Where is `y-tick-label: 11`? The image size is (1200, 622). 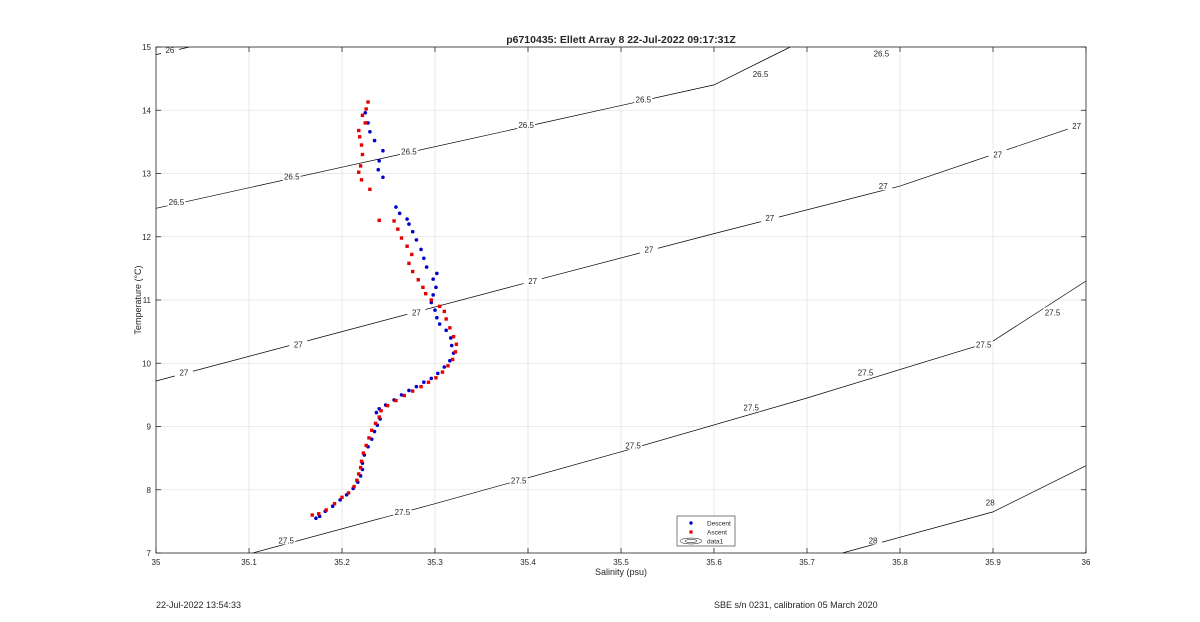 y-tick-label: 11 is located at coordinates (147, 300).